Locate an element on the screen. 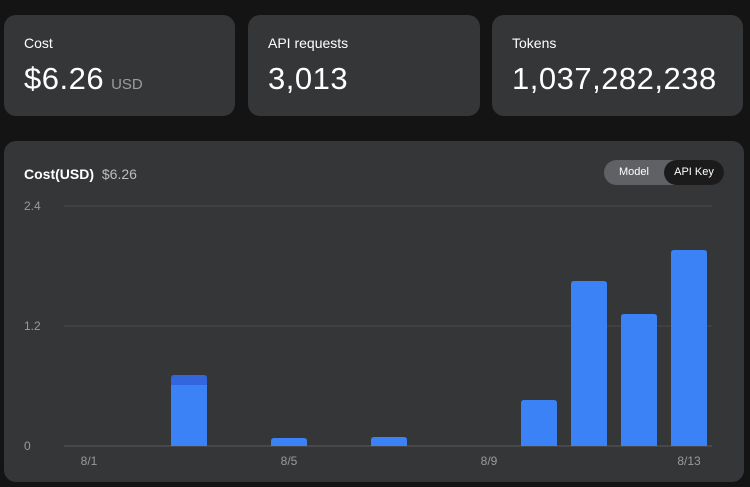 Image resolution: width=750 pixels, height=487 pixels. chart-title: Cost(USD) $6.26 is located at coordinates (80, 174).